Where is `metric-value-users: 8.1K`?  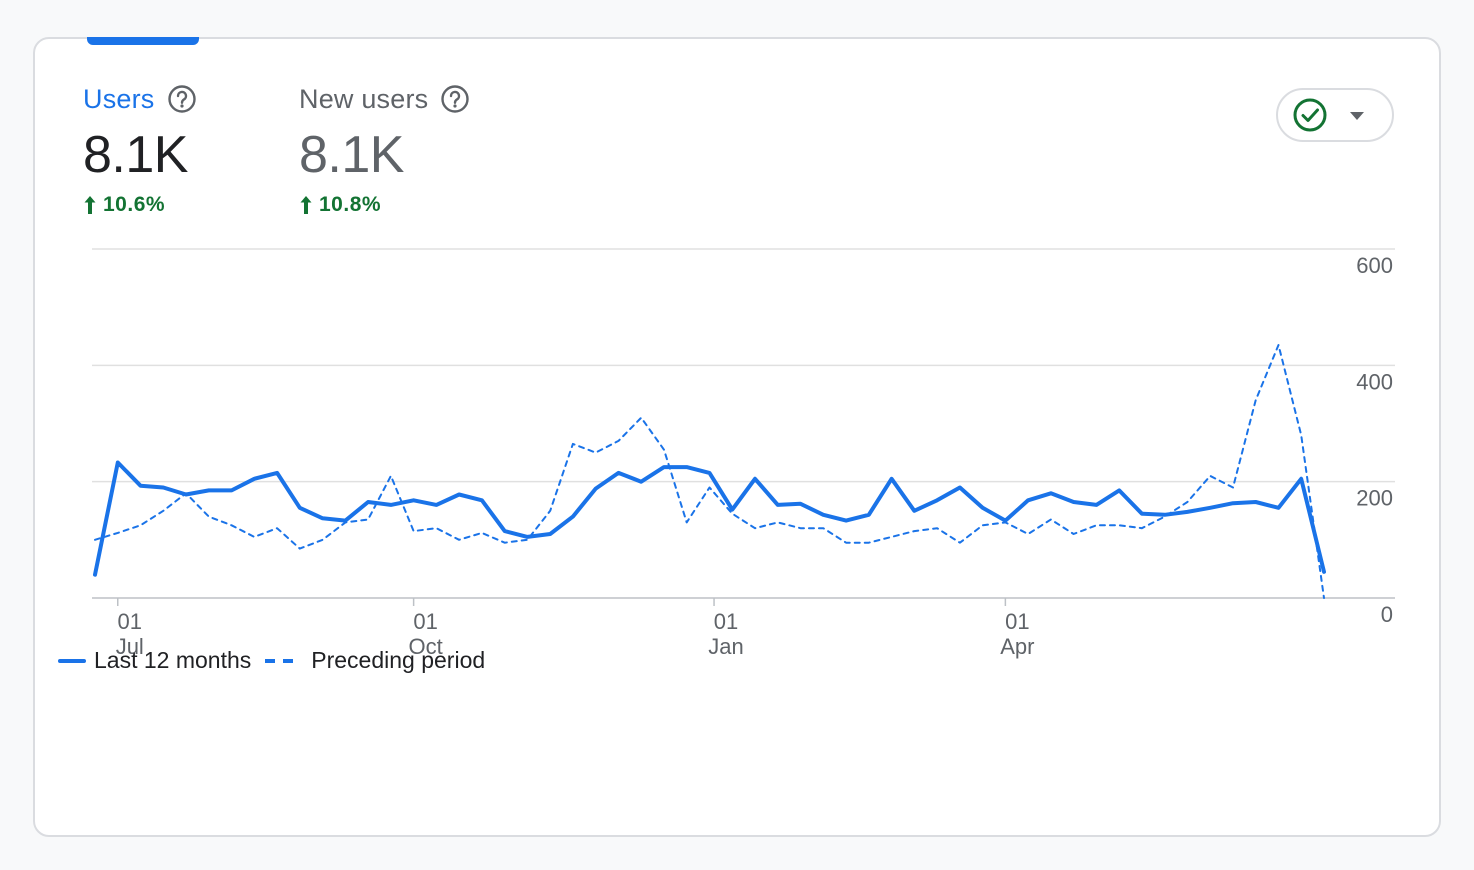
metric-value-users: 8.1K is located at coordinates (135, 155).